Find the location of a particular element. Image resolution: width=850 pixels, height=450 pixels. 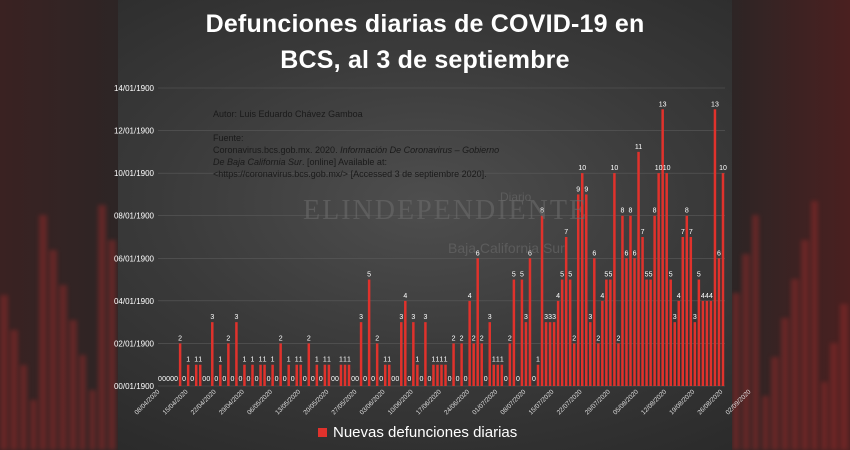

x-tick-label: 15/04/2020 is located at coordinates (176, 402).